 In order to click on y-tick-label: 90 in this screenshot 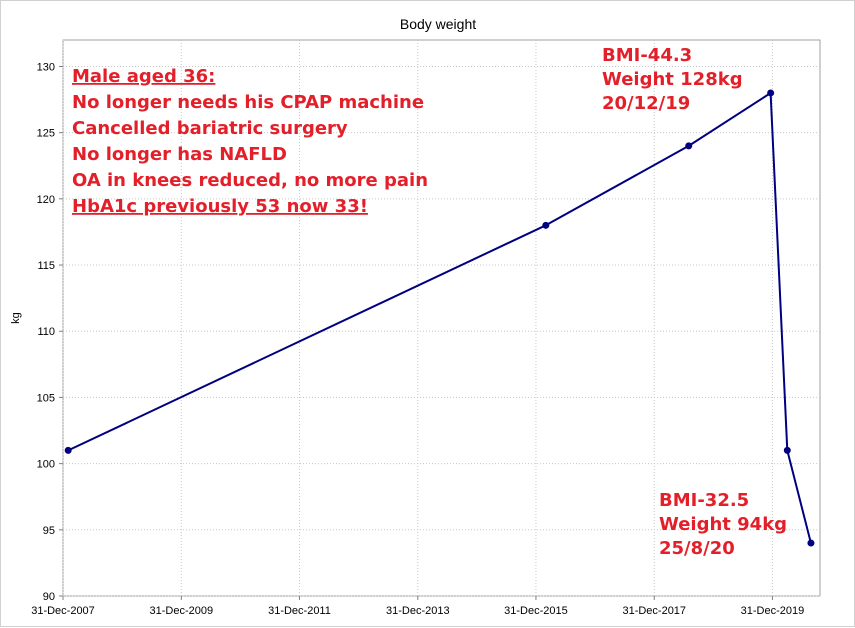, I will do `click(49, 597)`.